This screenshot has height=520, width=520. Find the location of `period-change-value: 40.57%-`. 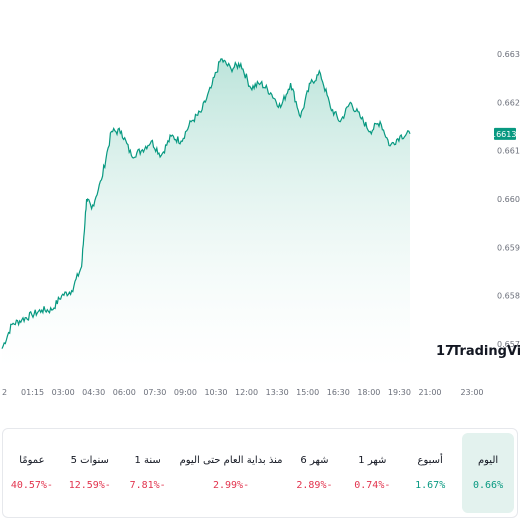

period-change-value: 40.57%- is located at coordinates (31, 485).